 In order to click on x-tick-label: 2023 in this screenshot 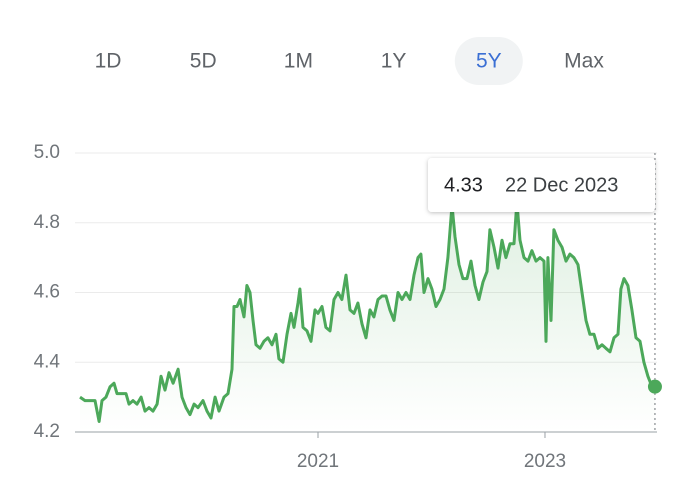, I will do `click(545, 461)`.